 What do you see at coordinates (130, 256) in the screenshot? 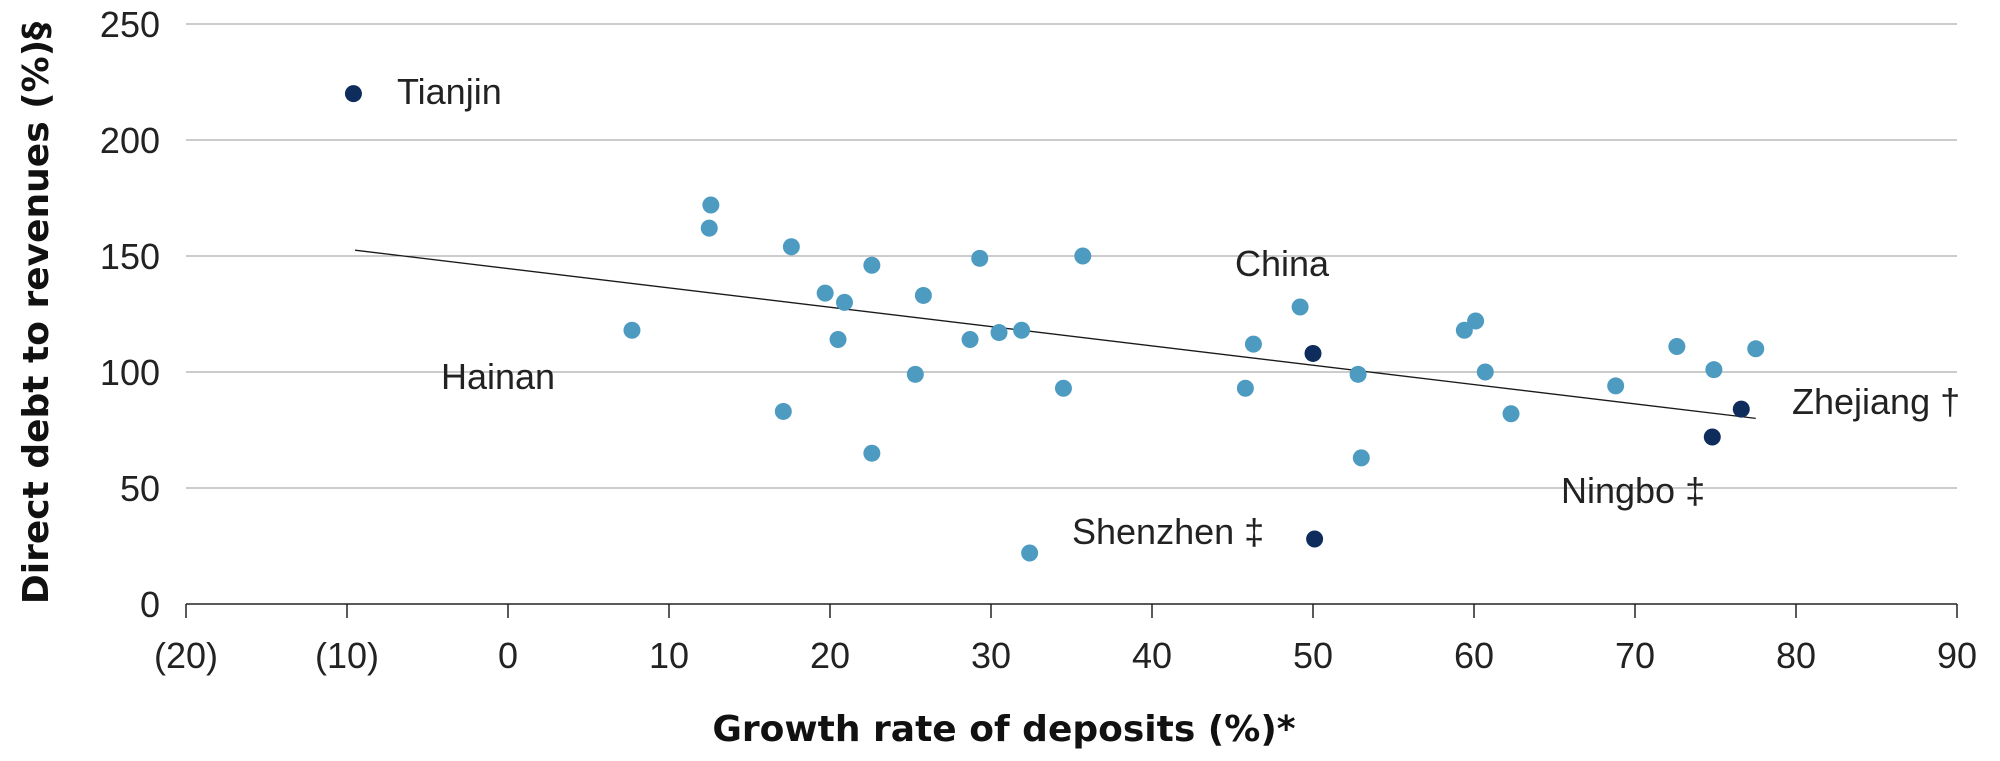
I see `y-tick-label: 150` at bounding box center [130, 256].